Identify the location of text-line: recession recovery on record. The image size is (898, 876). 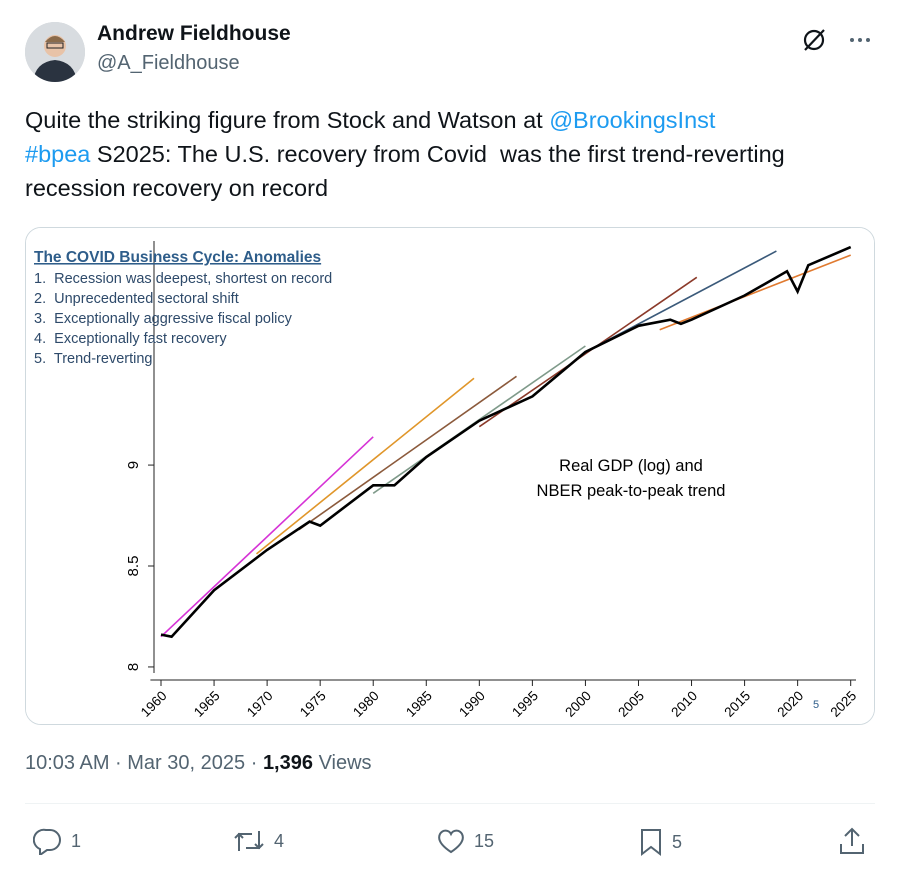
(405, 188).